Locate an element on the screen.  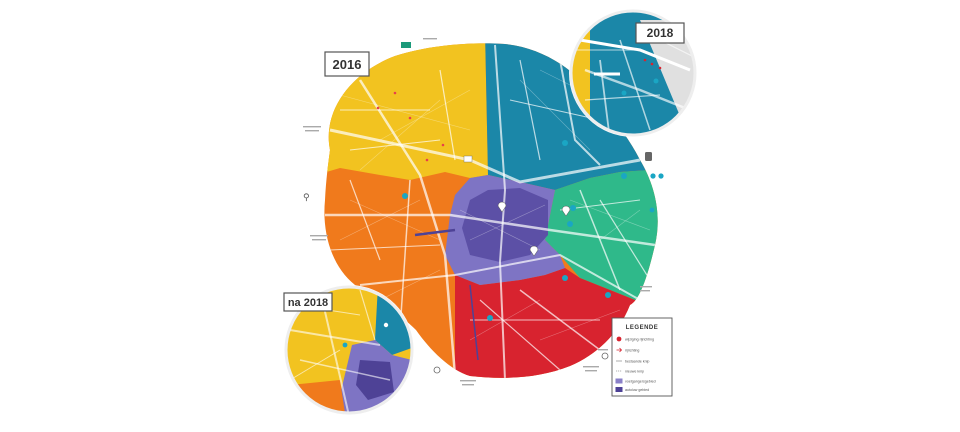
arrow-icon is located at coordinates (619, 350).